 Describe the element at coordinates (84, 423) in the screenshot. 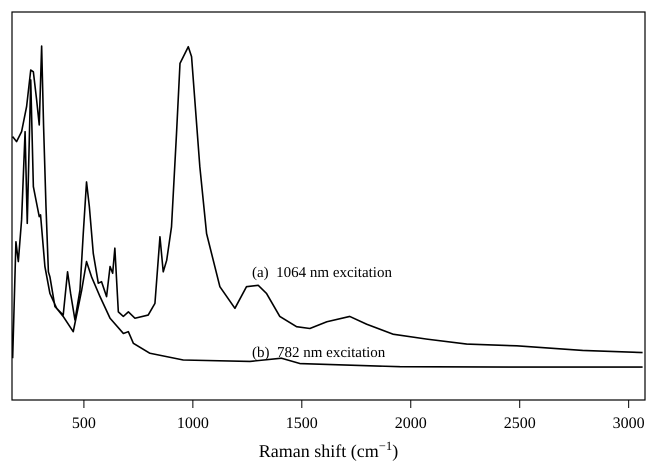

I see `x-tick-label: 500` at that location.